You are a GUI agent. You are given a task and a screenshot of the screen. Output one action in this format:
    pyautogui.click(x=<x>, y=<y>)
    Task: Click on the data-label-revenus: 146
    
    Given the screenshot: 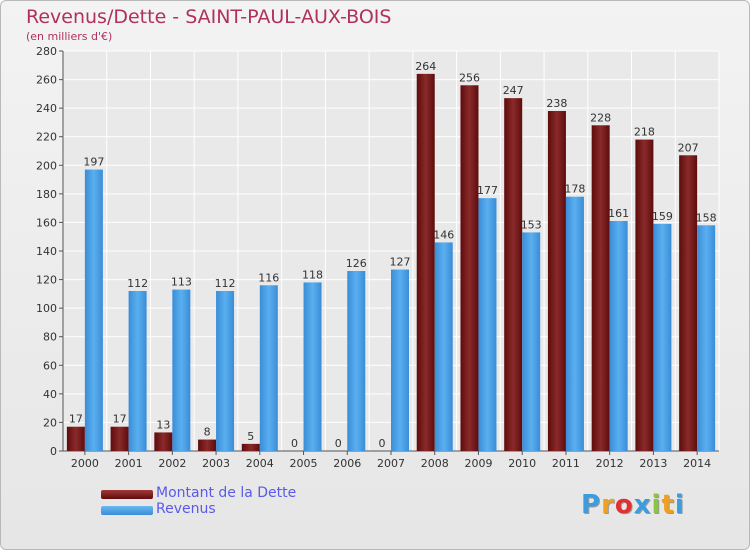 What is the action you would take?
    pyautogui.click(x=443, y=234)
    